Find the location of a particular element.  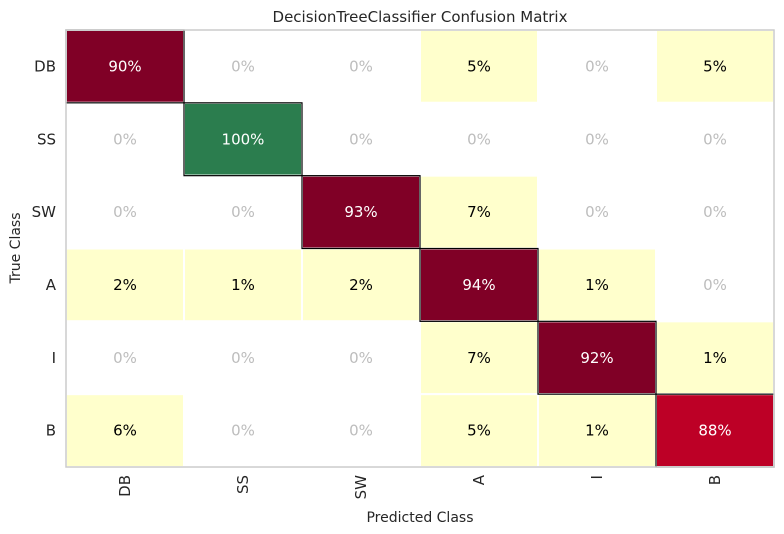

y-tick-label: SW is located at coordinates (44, 212).